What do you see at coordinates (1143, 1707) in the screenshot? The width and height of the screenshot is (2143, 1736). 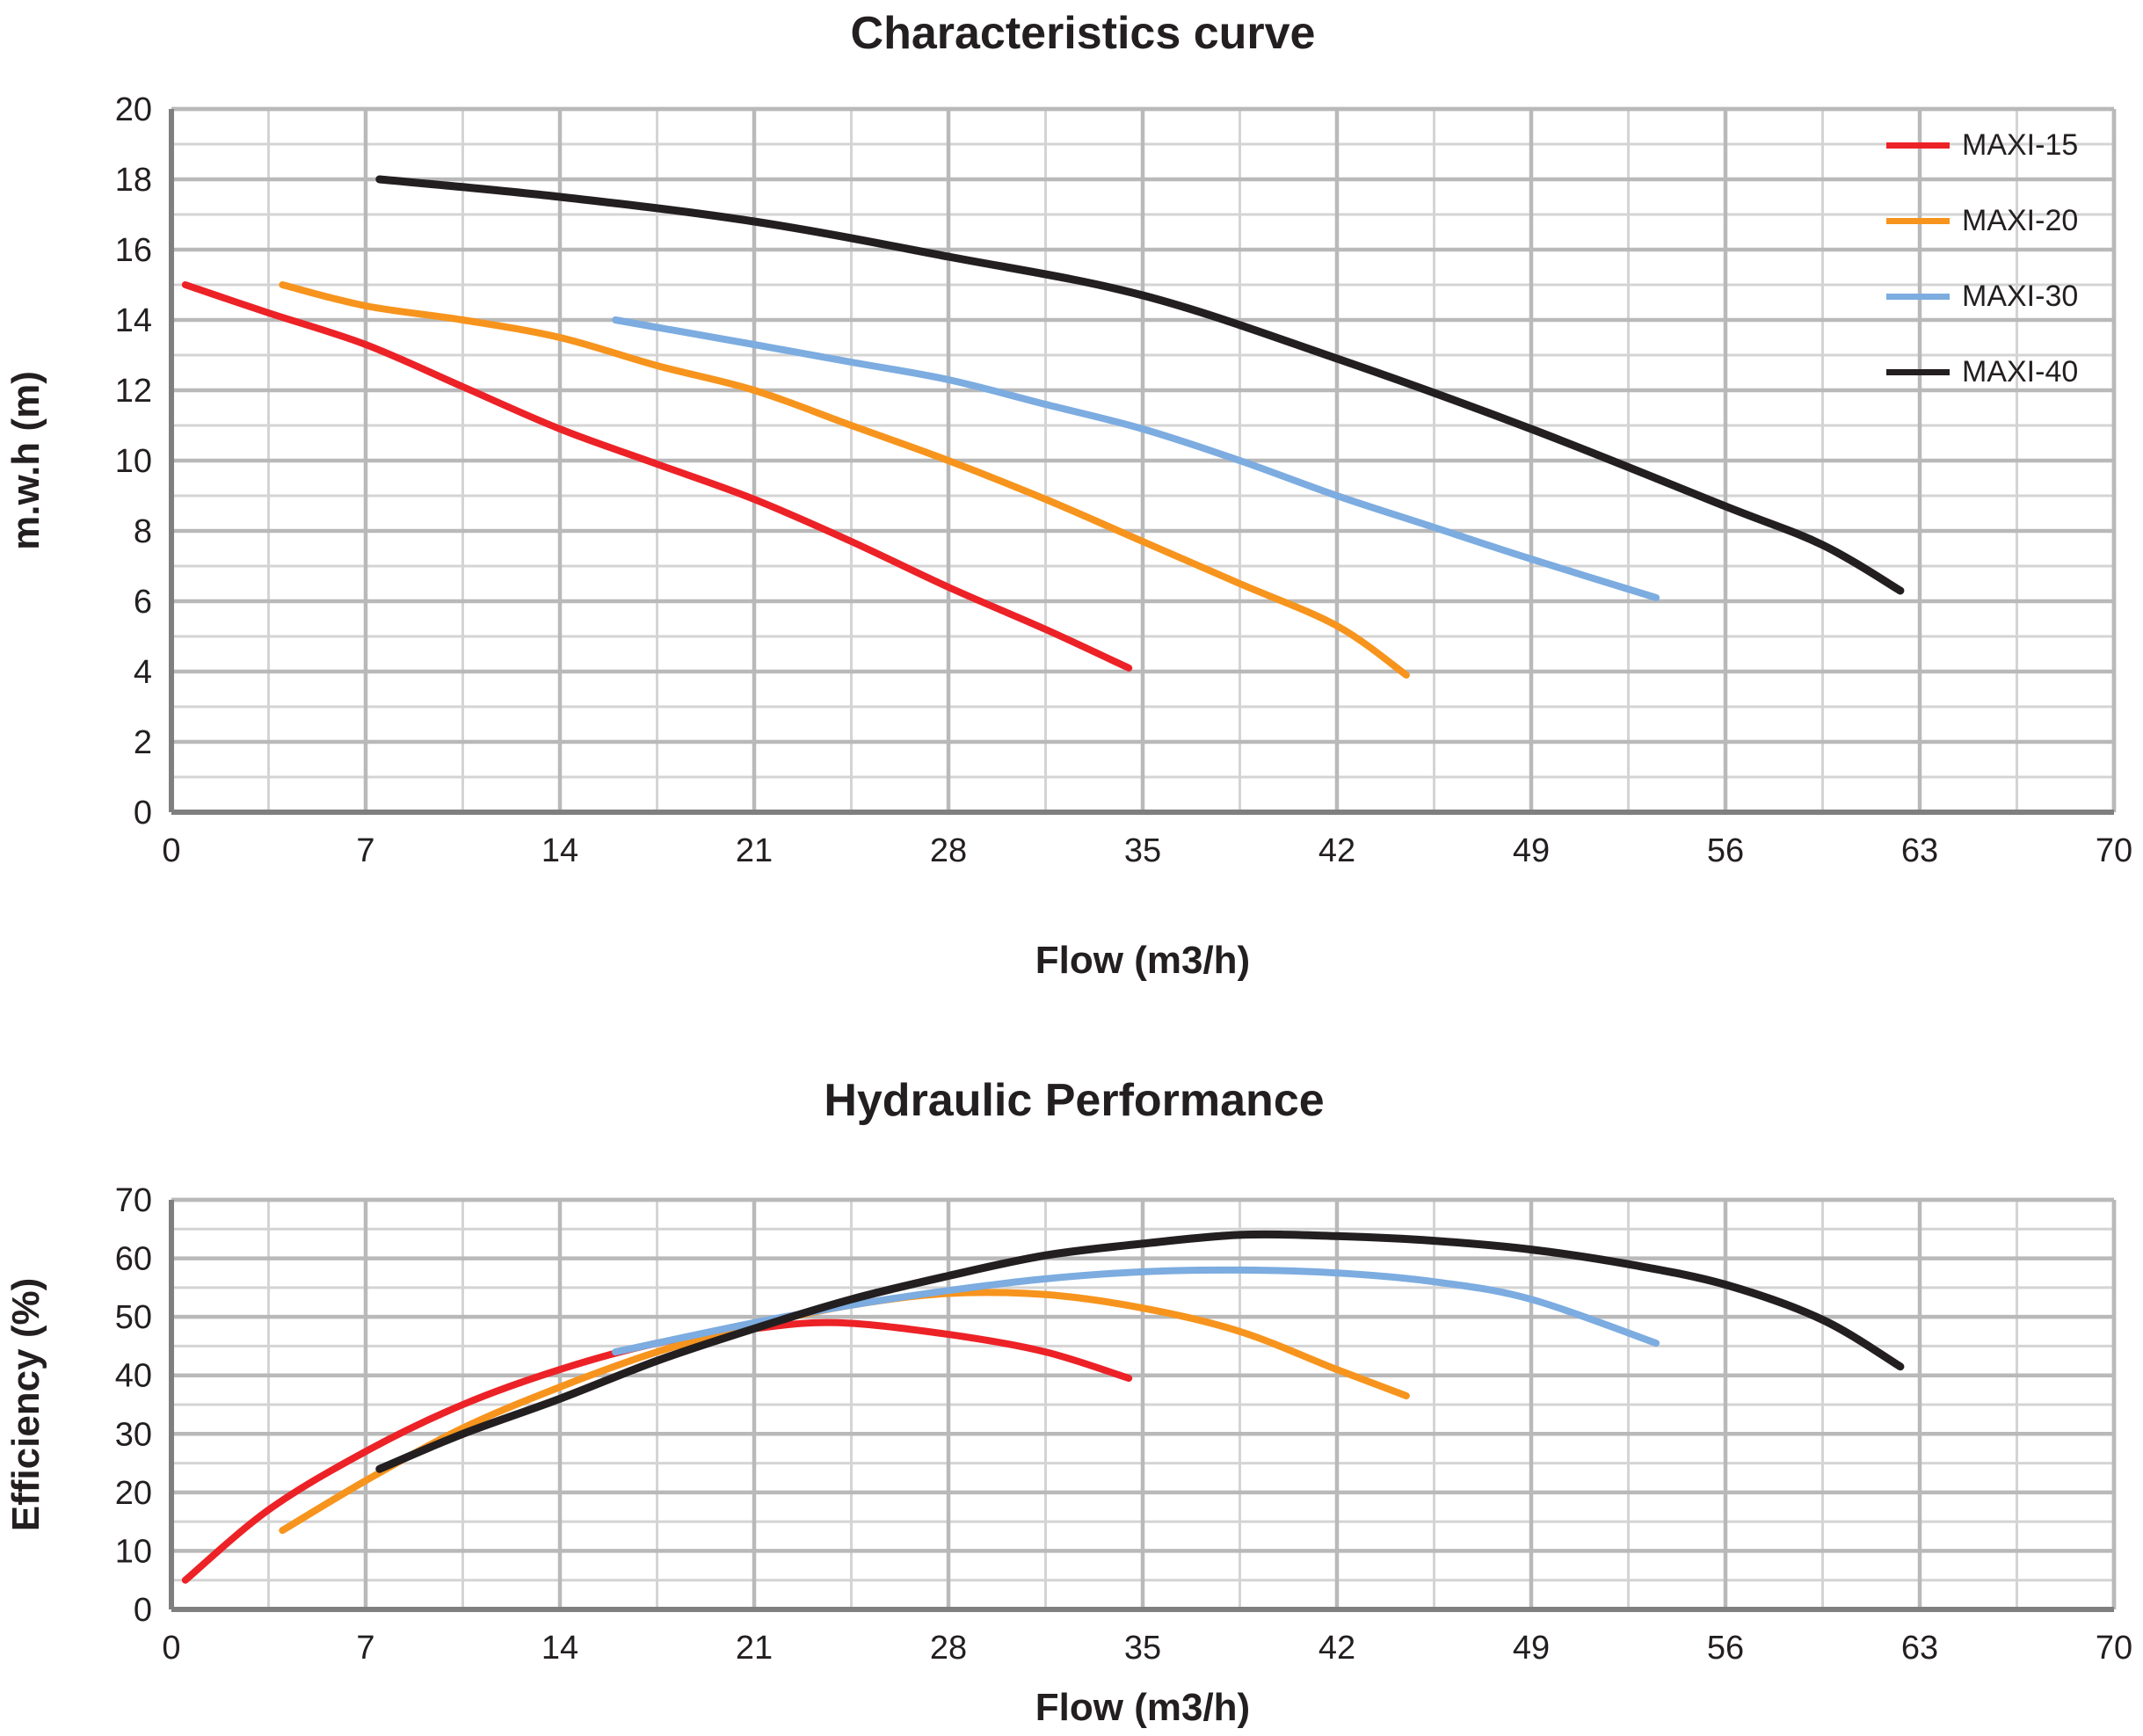 I see `chart2-x-axis-title: Flow (m3/h)` at bounding box center [1143, 1707].